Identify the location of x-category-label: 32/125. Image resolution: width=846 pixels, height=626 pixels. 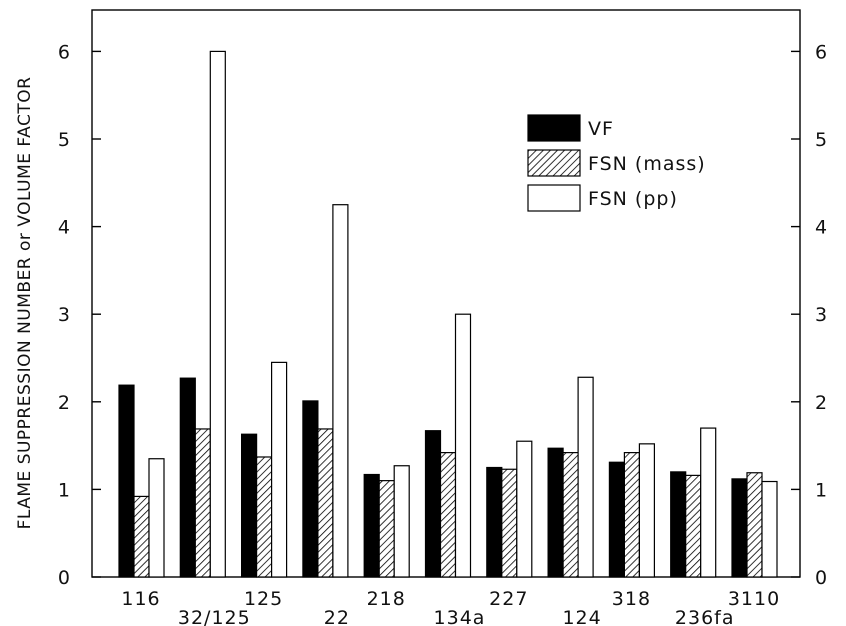
(214, 616).